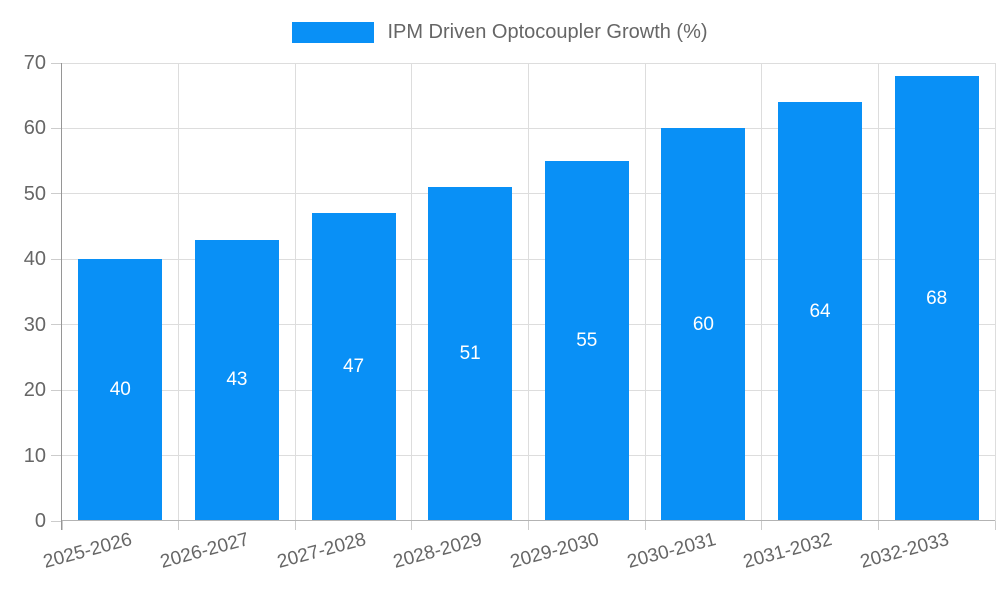  I want to click on bar-value-label: 68, so click(937, 298).